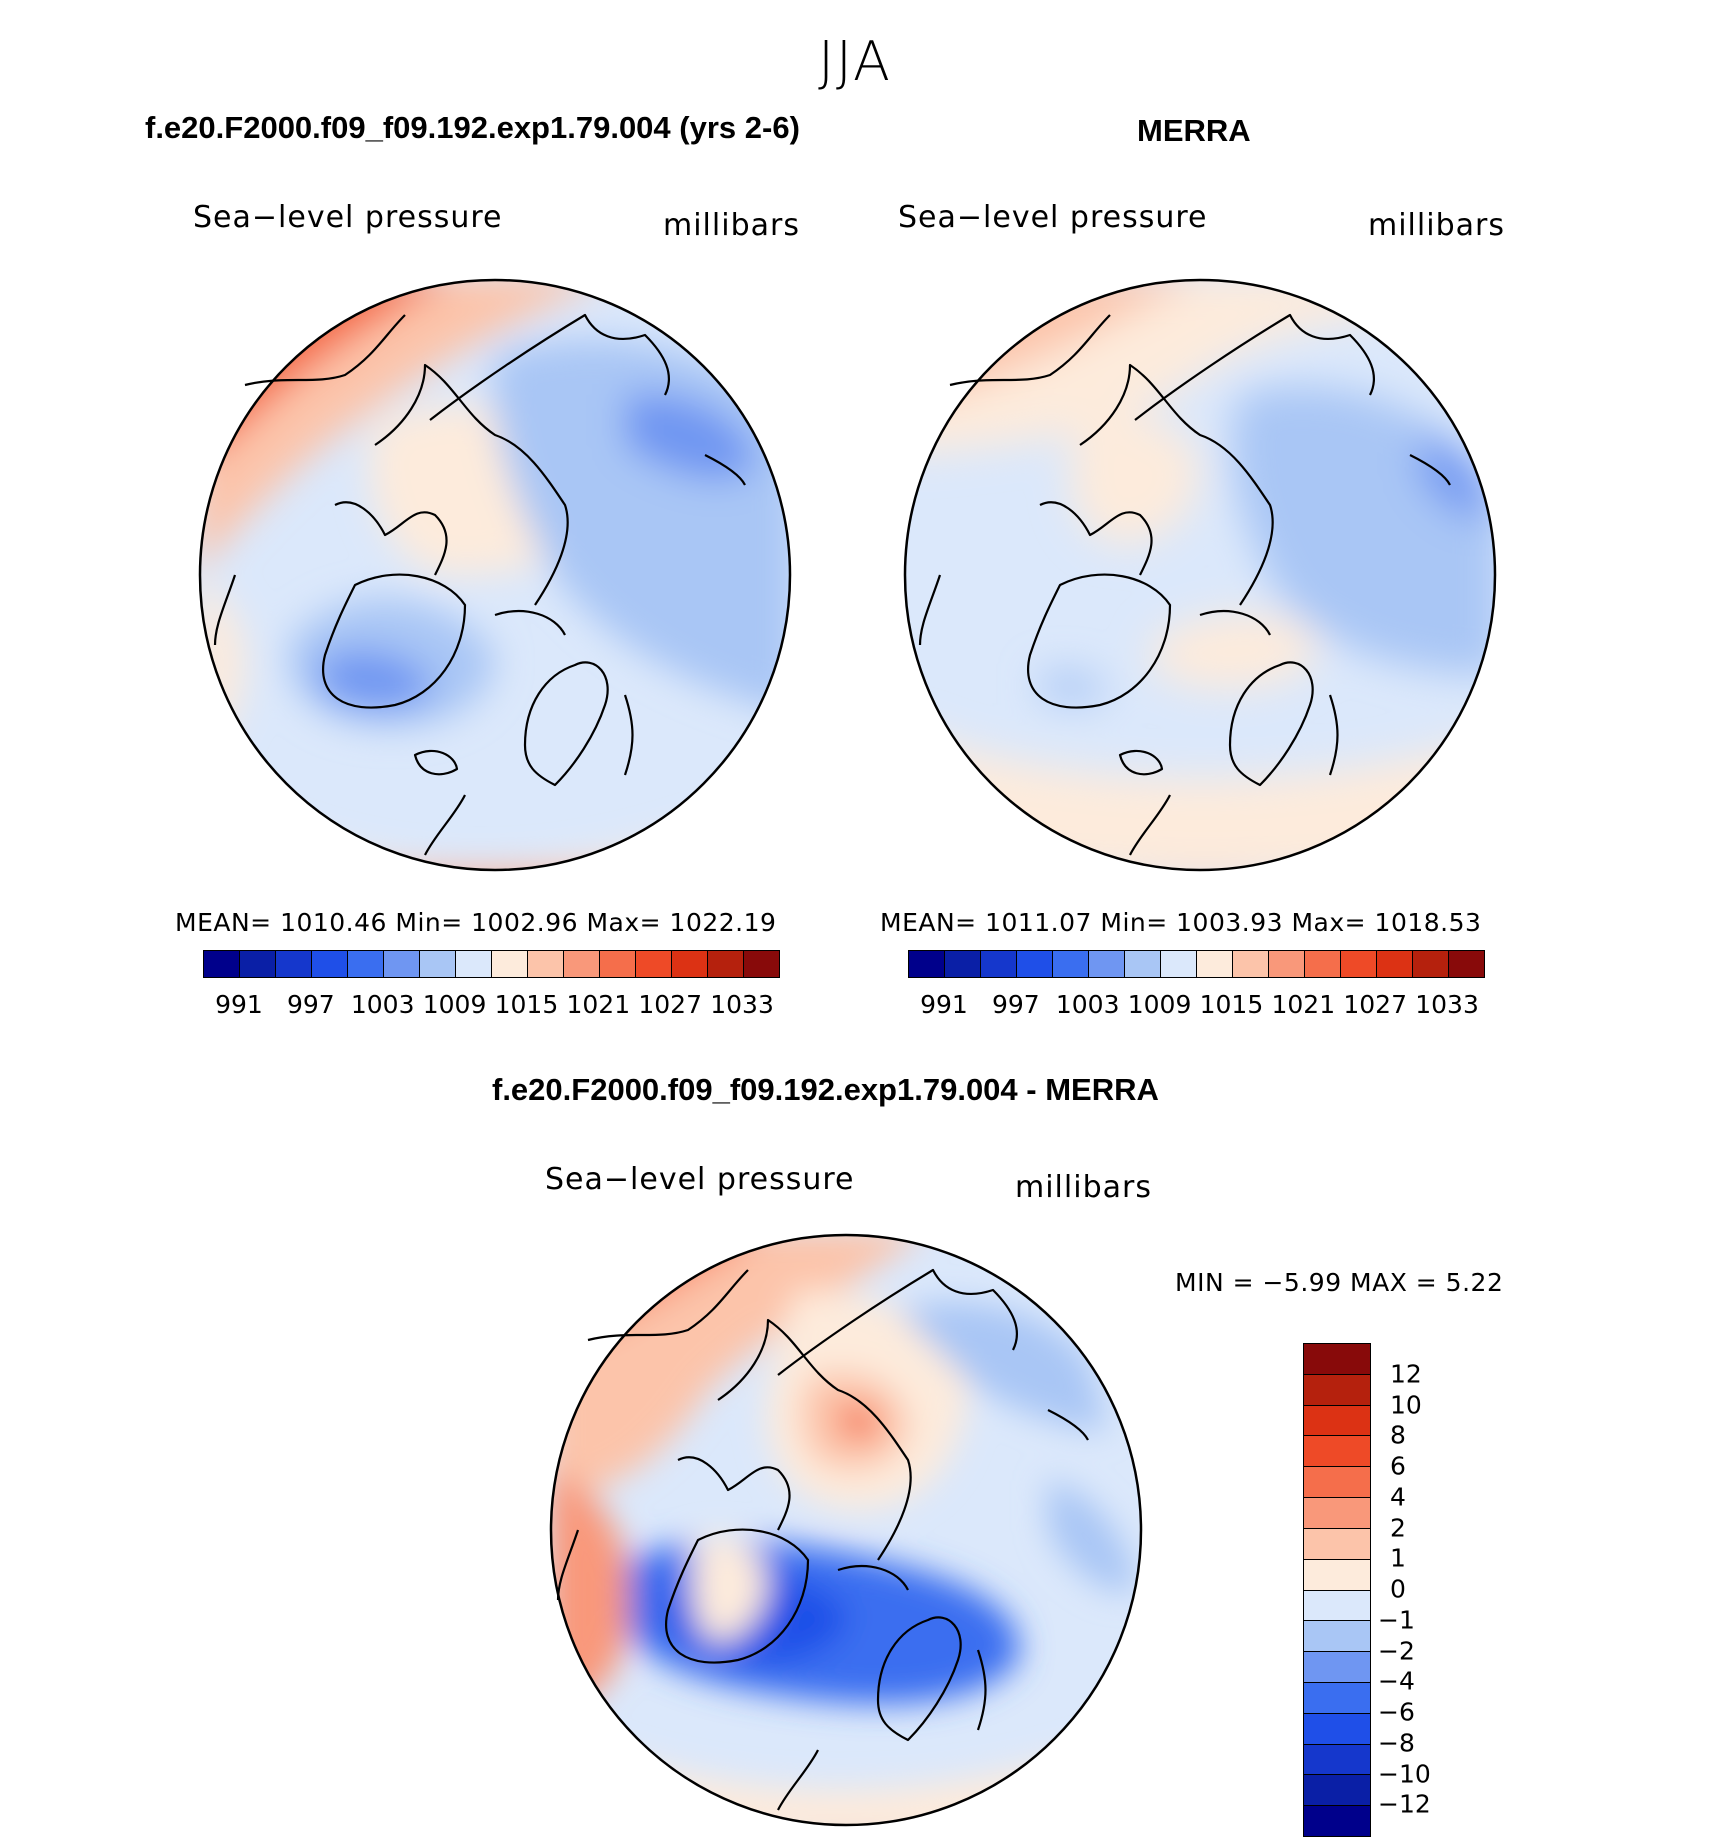 The height and width of the screenshot is (1839, 1710). Describe the element at coordinates (1398, 1435) in the screenshot. I see `diff-tick-label: 8` at that location.